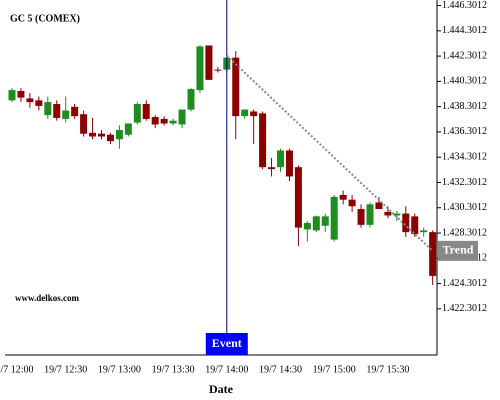 This screenshot has height=400, width=500. I want to click on x-tick-label: 19/7 15:00, so click(334, 369).